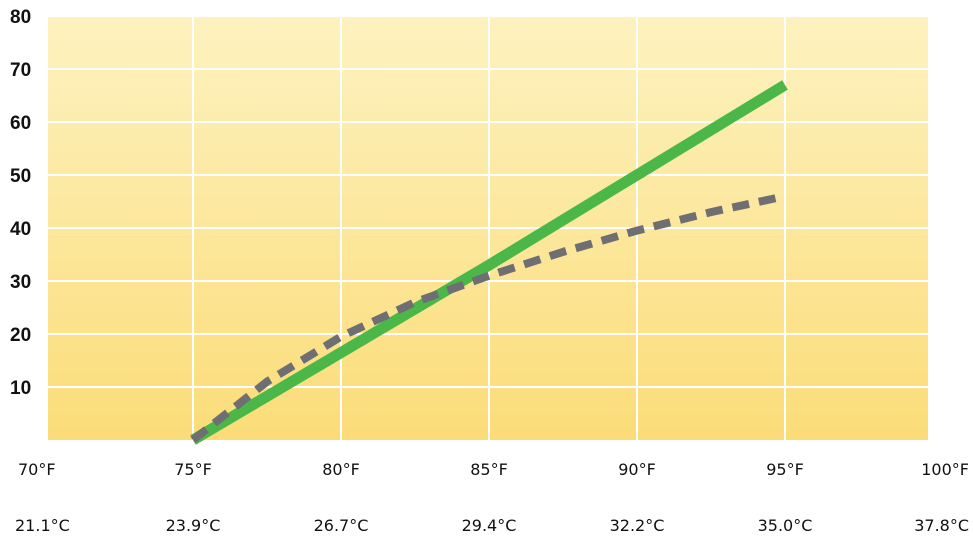 The height and width of the screenshot is (538, 973). What do you see at coordinates (20, 282) in the screenshot?
I see `y-tick-label-30: 30` at bounding box center [20, 282].